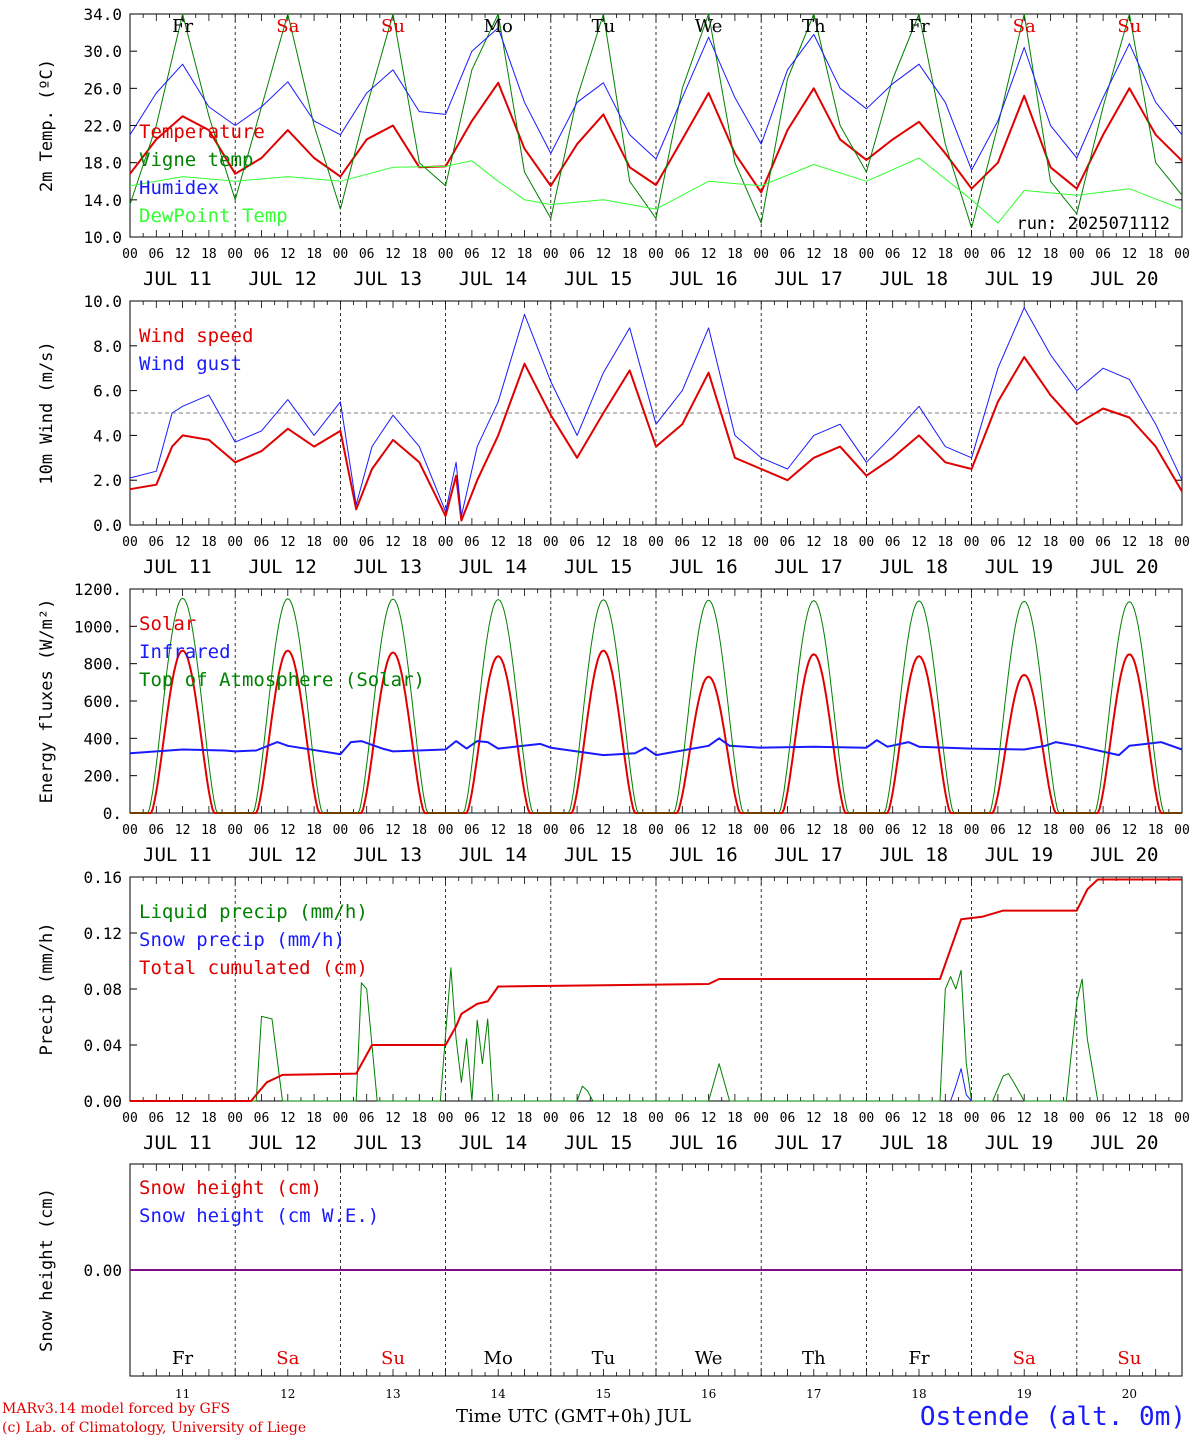 Image resolution: width=1194 pixels, height=1440 pixels. What do you see at coordinates (107, 480) in the screenshot?
I see `y-tick-label: 2.0` at bounding box center [107, 480].